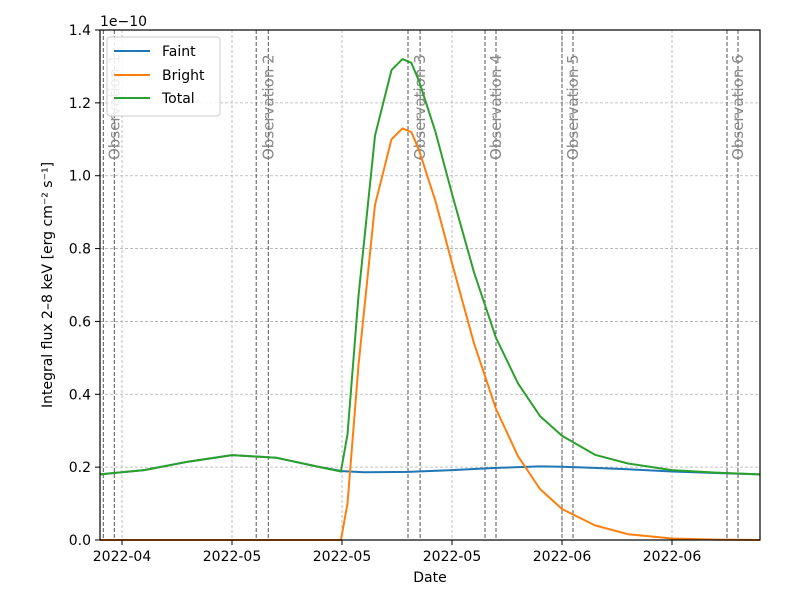 Image resolution: width=800 pixels, height=600 pixels. I want to click on observation-label: Observation 3, so click(420, 107).